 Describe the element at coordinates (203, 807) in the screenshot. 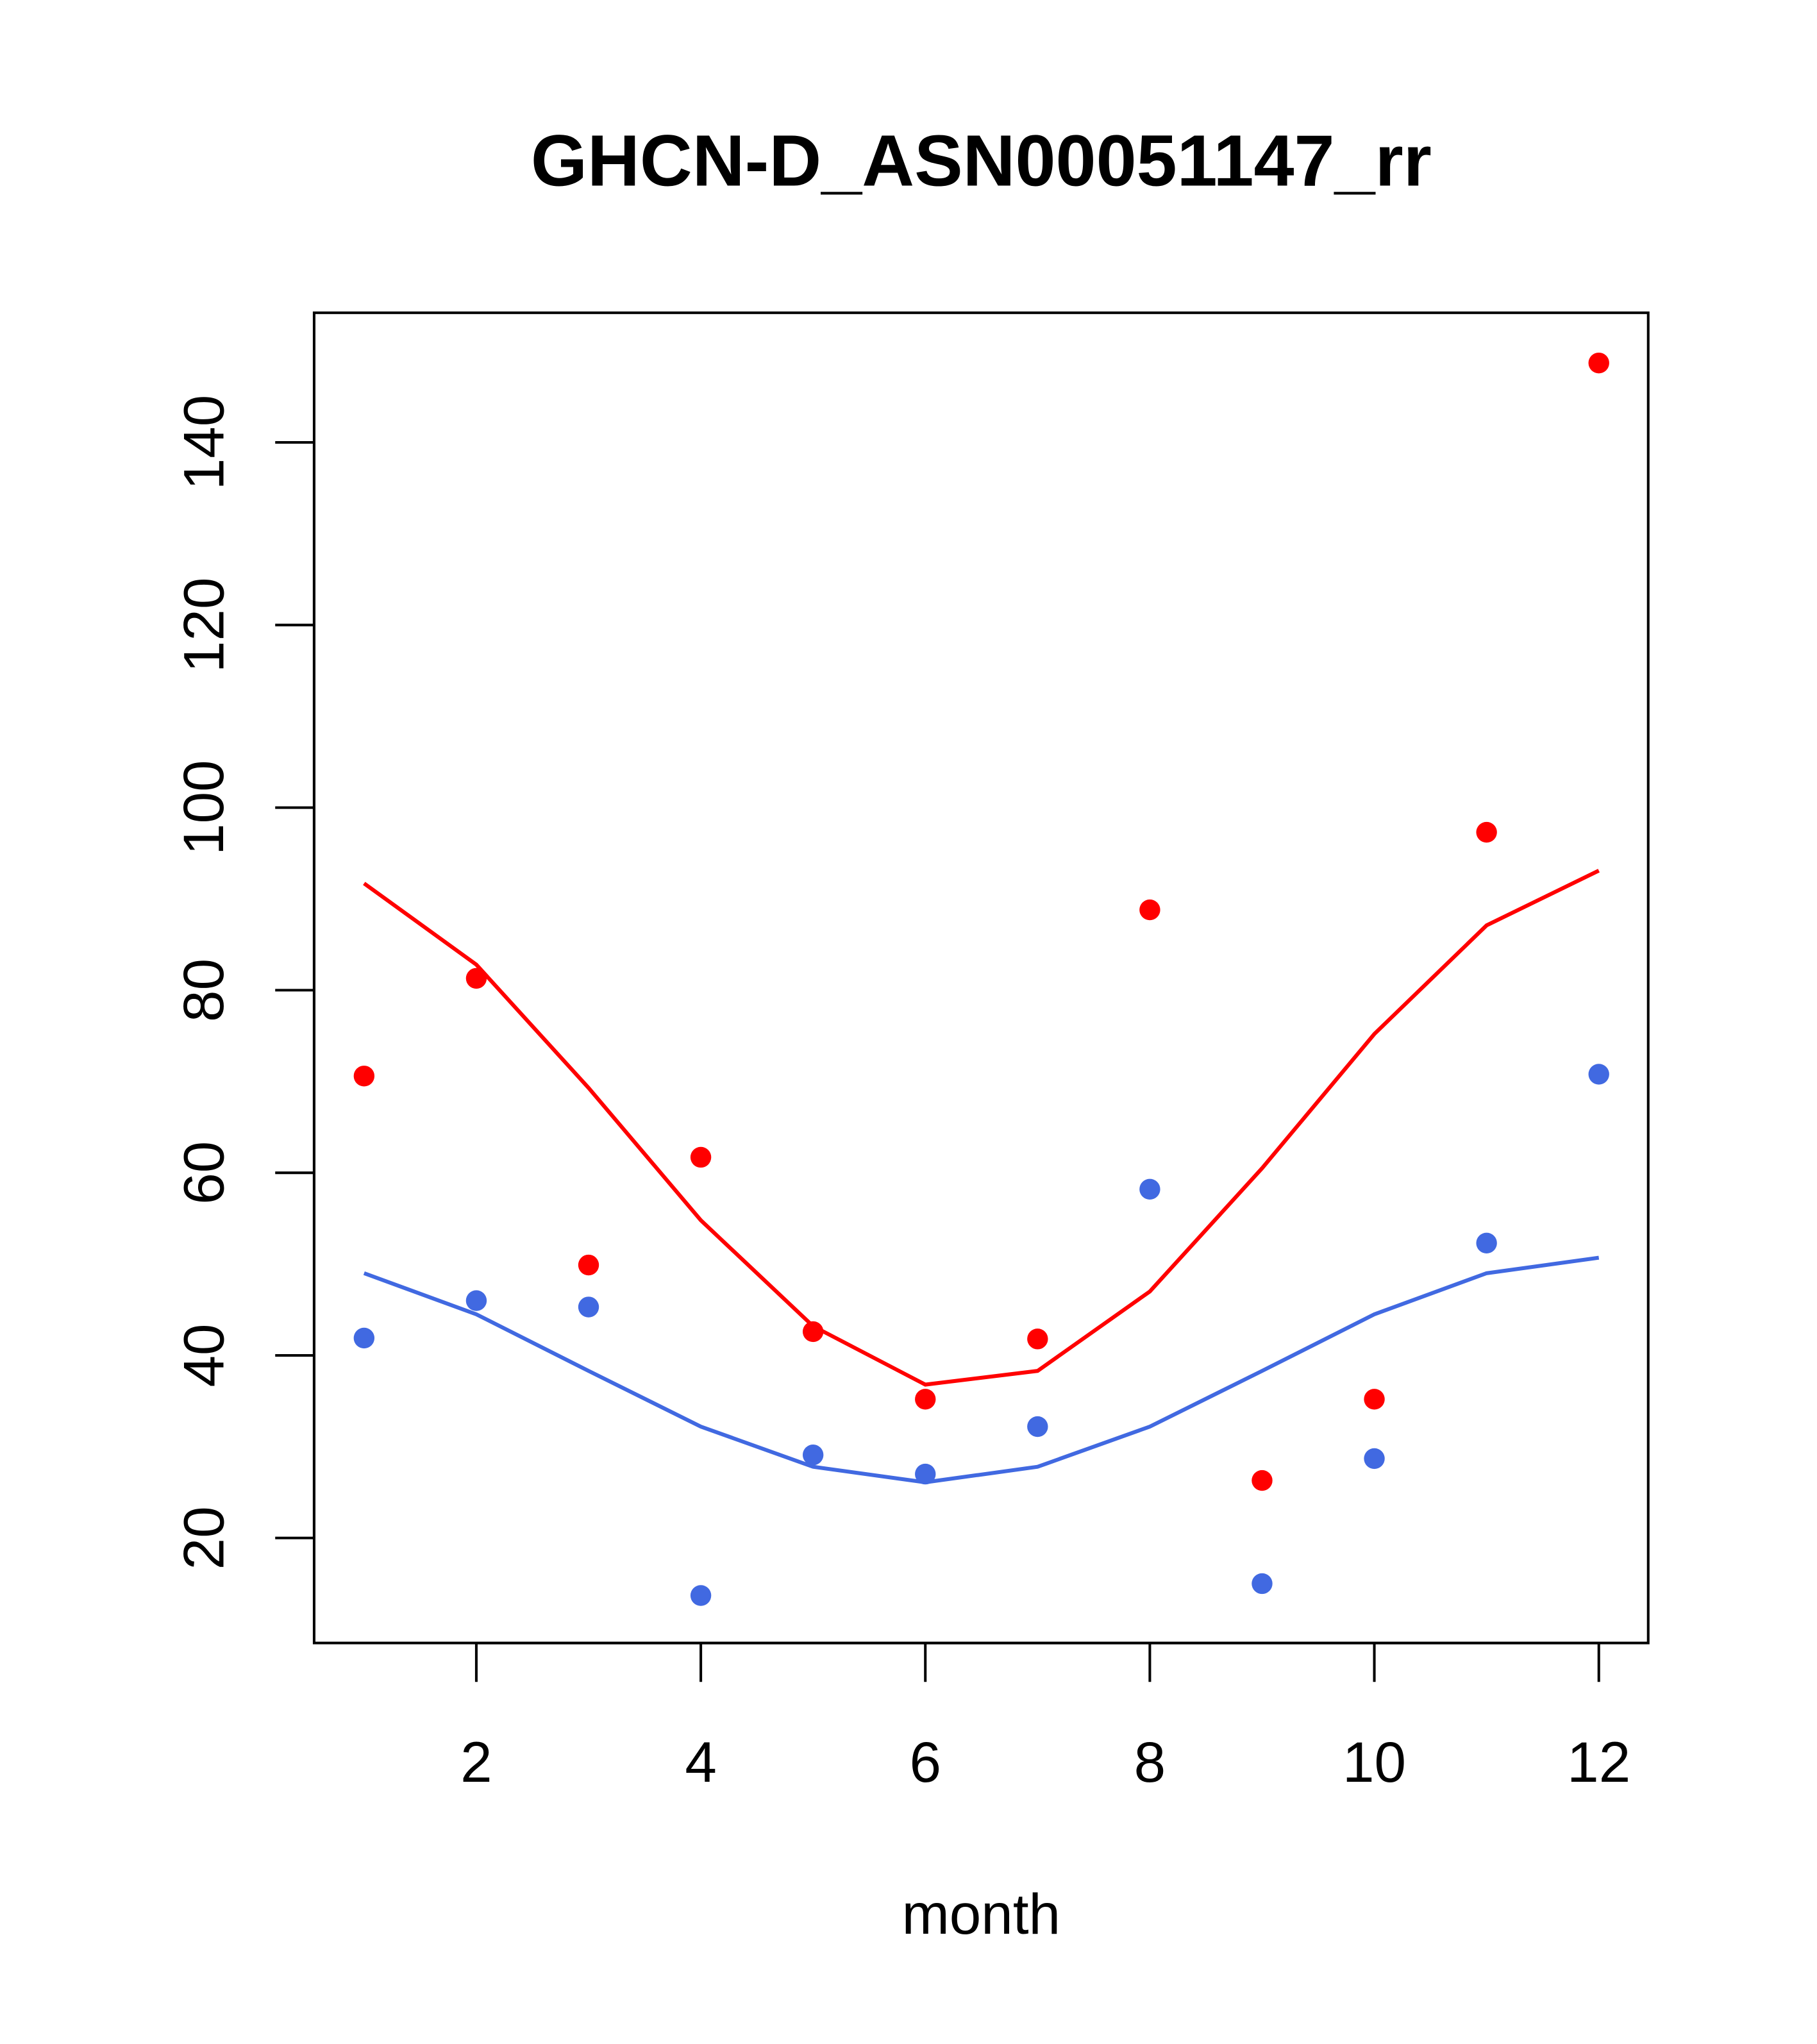

I see `y-tick-label: 100` at that location.